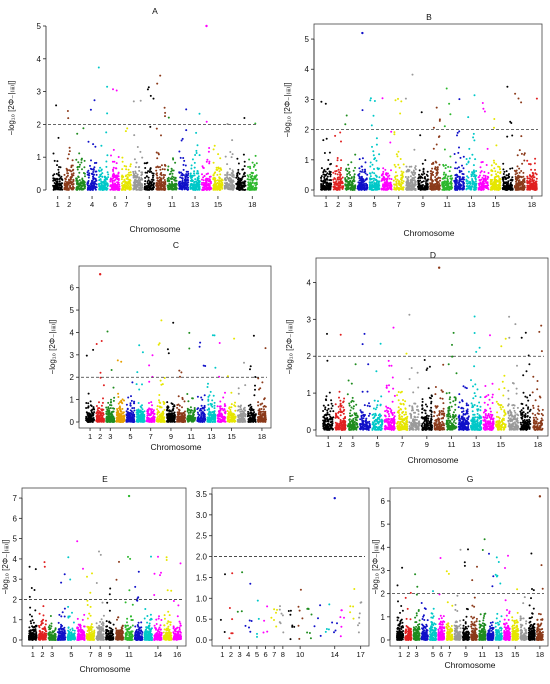 This screenshot has height=684, width=550. Describe the element at coordinates (58, 204) in the screenshot. I see `x-tick-label: 1` at that location.